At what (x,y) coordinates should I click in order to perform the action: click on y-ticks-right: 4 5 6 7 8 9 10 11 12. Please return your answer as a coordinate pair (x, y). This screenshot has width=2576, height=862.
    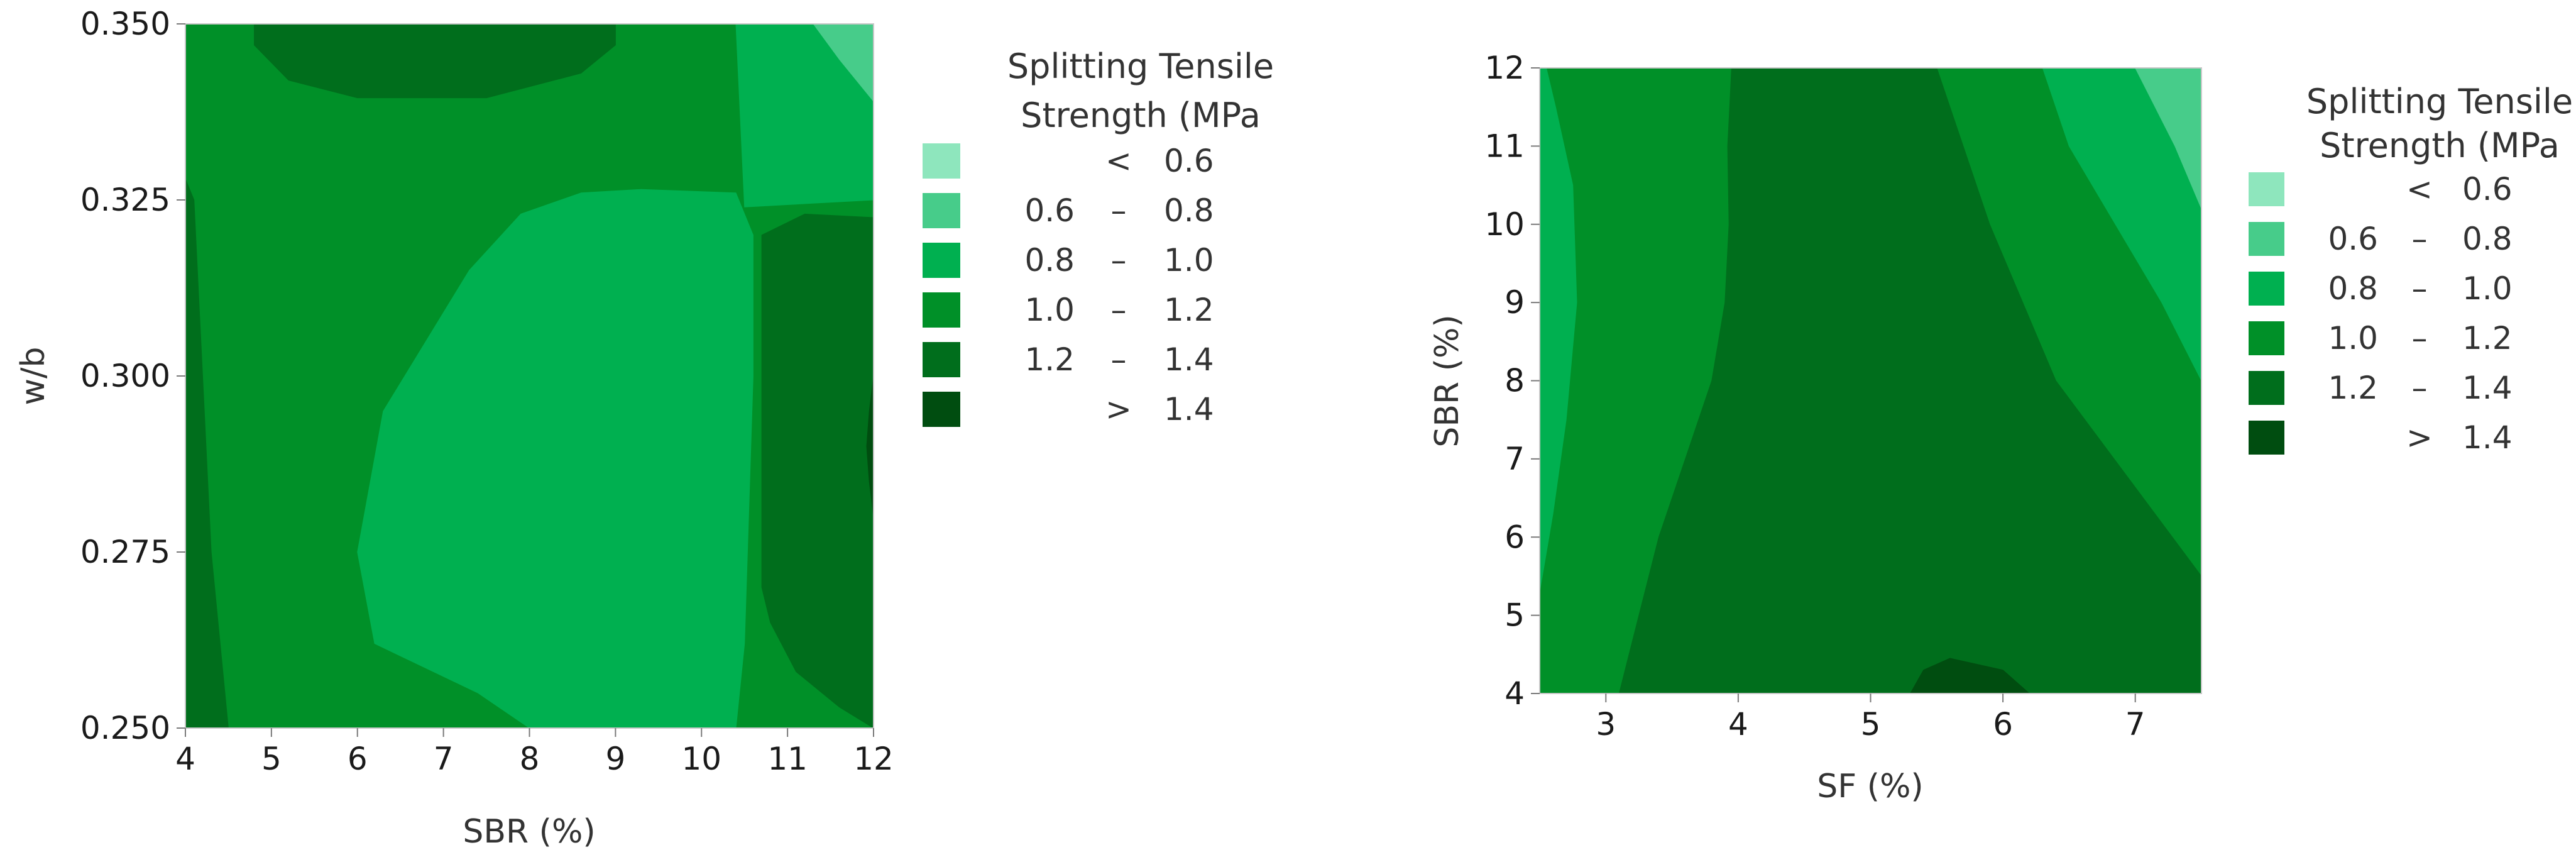
    Looking at the image, I should click on (1512, 381).